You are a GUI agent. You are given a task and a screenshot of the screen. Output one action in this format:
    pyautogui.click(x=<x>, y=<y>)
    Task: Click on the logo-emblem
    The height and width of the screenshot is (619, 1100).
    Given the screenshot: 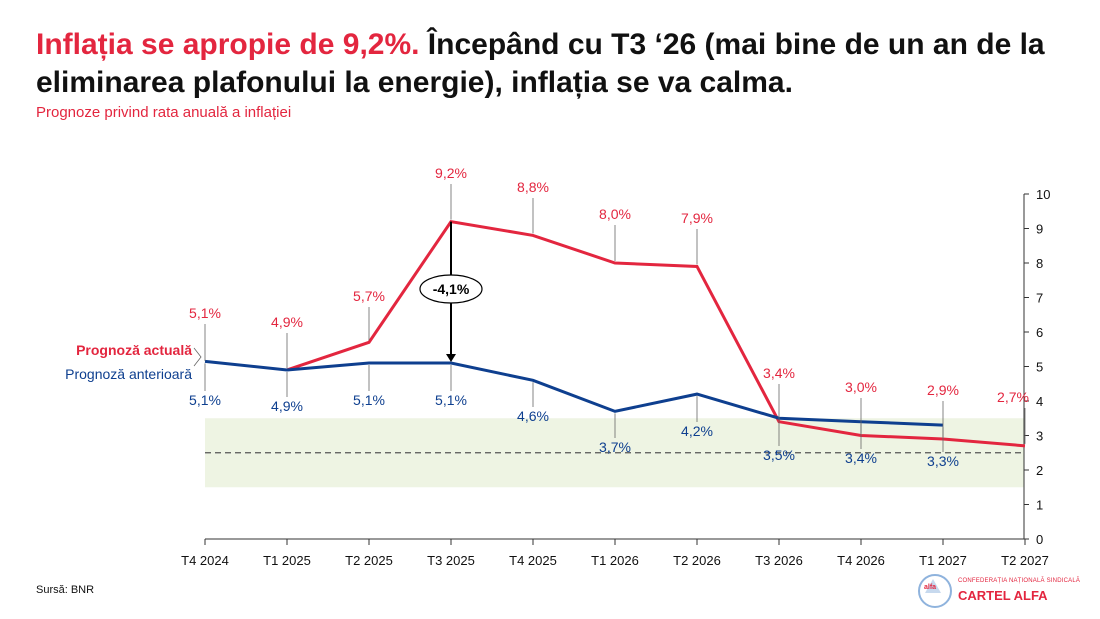 What is the action you would take?
    pyautogui.click(x=935, y=591)
    